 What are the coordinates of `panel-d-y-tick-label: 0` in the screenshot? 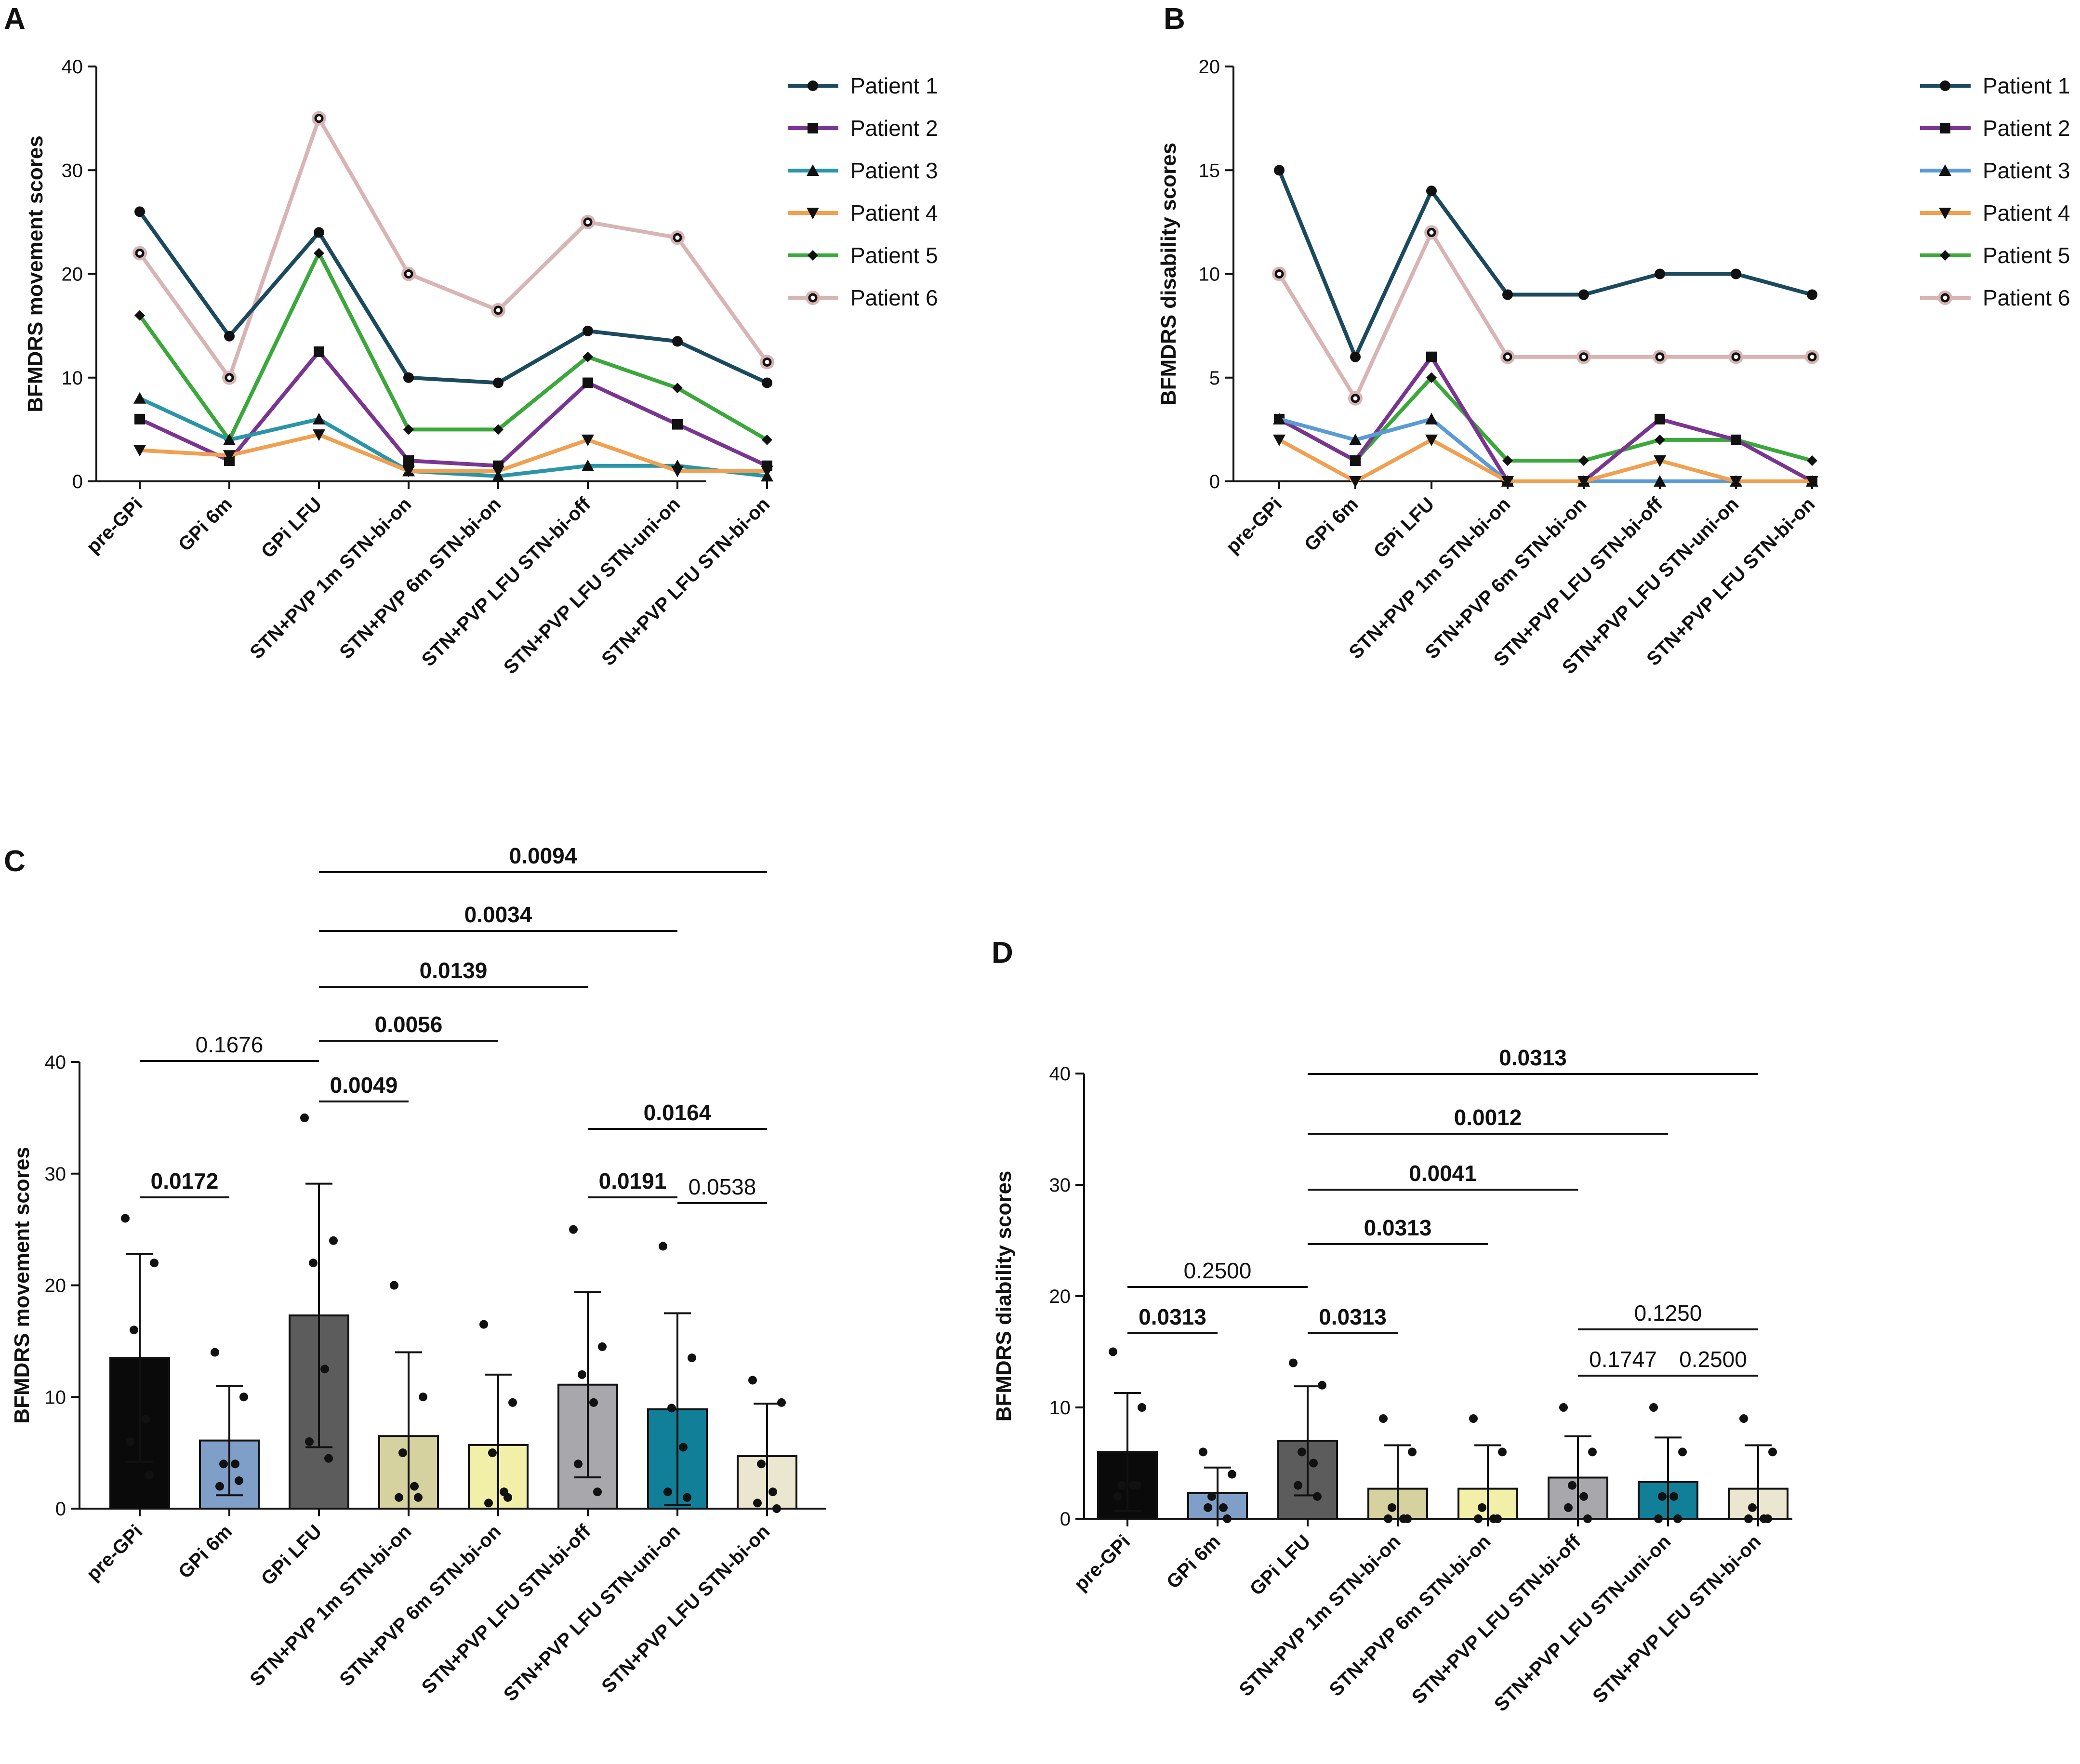 It's located at (1065, 1520).